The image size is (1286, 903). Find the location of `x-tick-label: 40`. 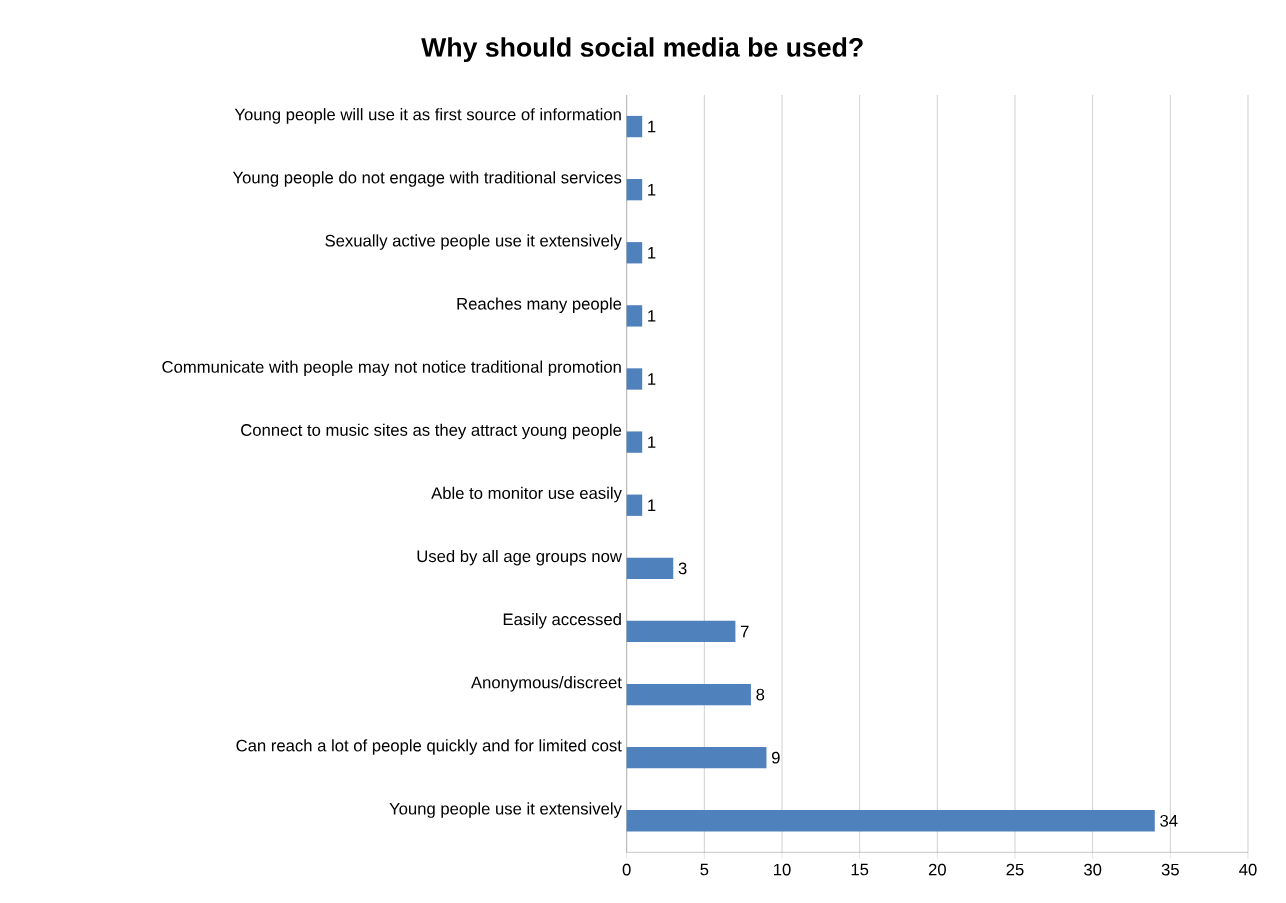

x-tick-label: 40 is located at coordinates (1248, 869).